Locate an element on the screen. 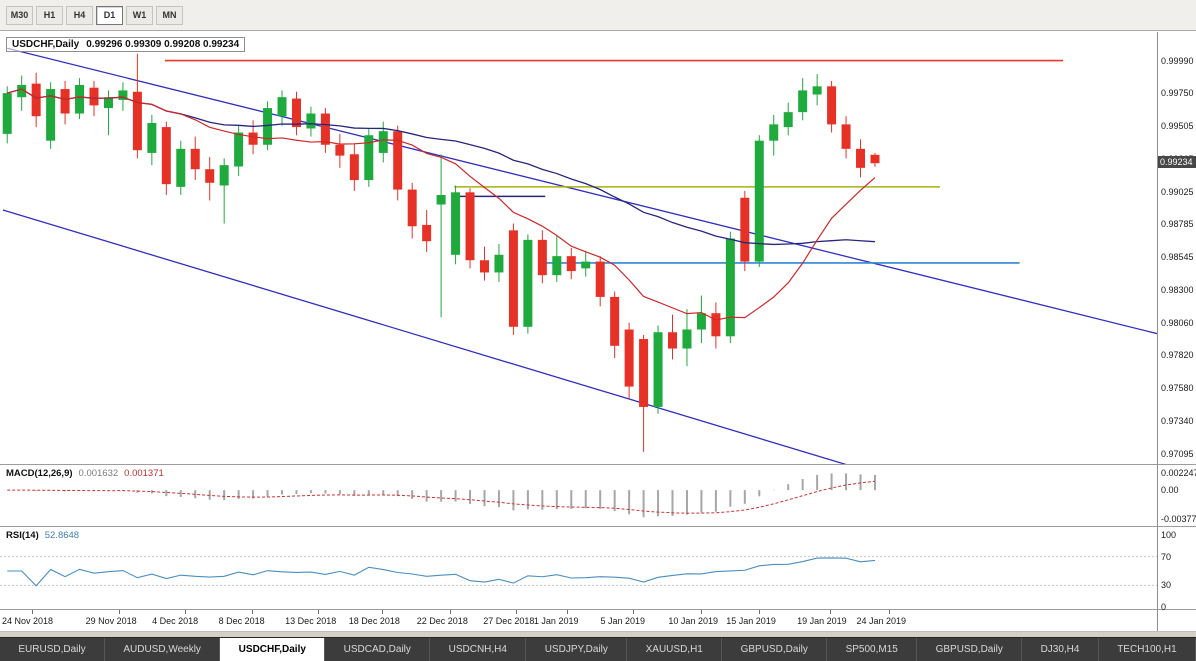 The height and width of the screenshot is (661, 1196). price-axis-label: 0.98545 is located at coordinates (1177, 256).